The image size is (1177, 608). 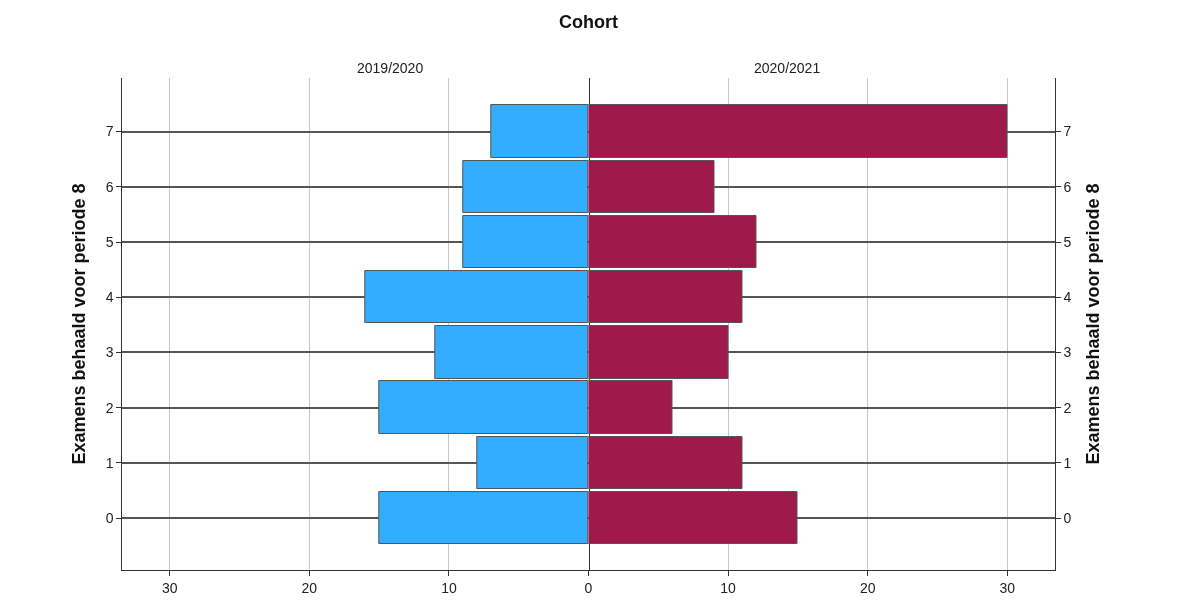 I want to click on chart-title: 2020/2021, so click(x=787, y=68).